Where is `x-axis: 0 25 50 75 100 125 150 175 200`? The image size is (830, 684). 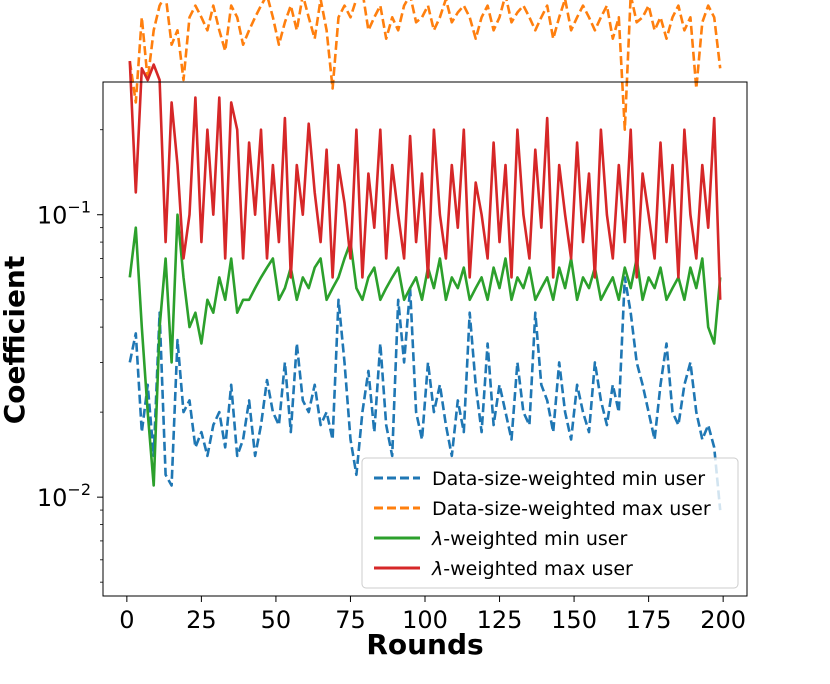
x-axis: 0 25 50 75 100 125 150 175 200 is located at coordinates (432, 615).